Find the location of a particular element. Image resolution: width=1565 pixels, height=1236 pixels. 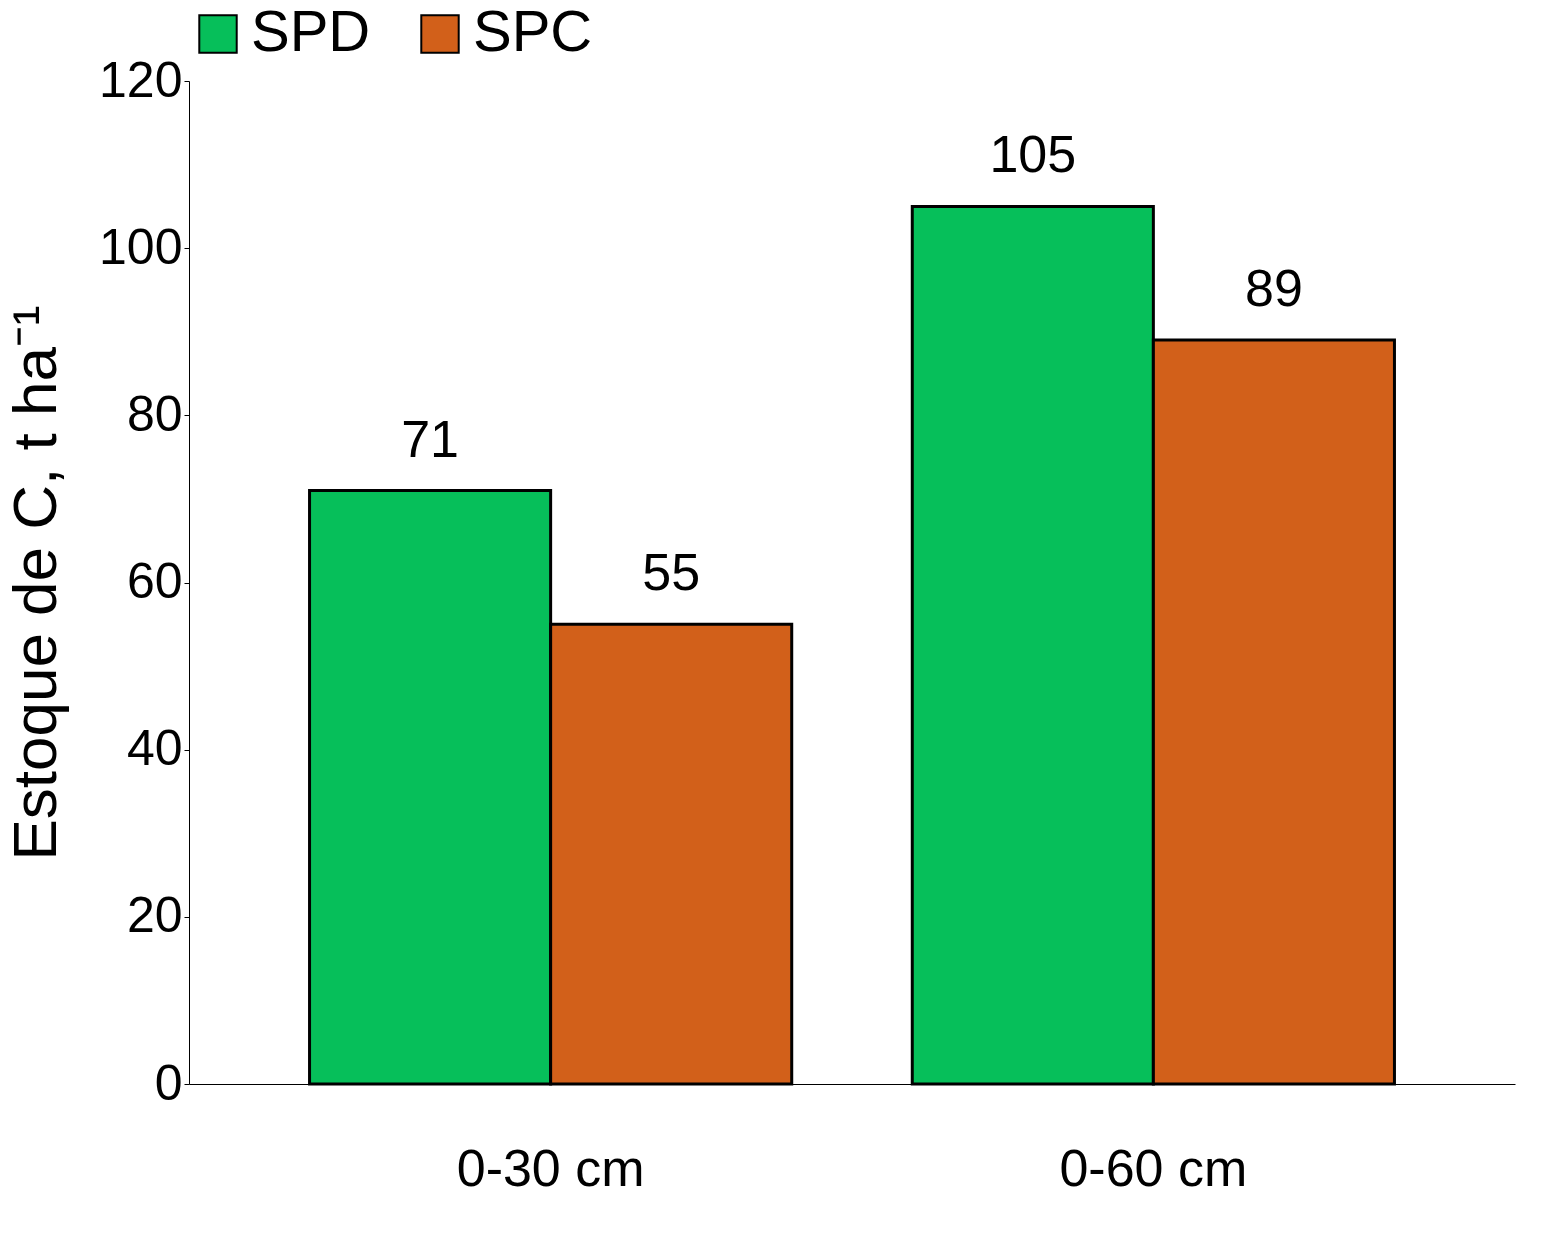

legend-label: SPD is located at coordinates (311, 31).